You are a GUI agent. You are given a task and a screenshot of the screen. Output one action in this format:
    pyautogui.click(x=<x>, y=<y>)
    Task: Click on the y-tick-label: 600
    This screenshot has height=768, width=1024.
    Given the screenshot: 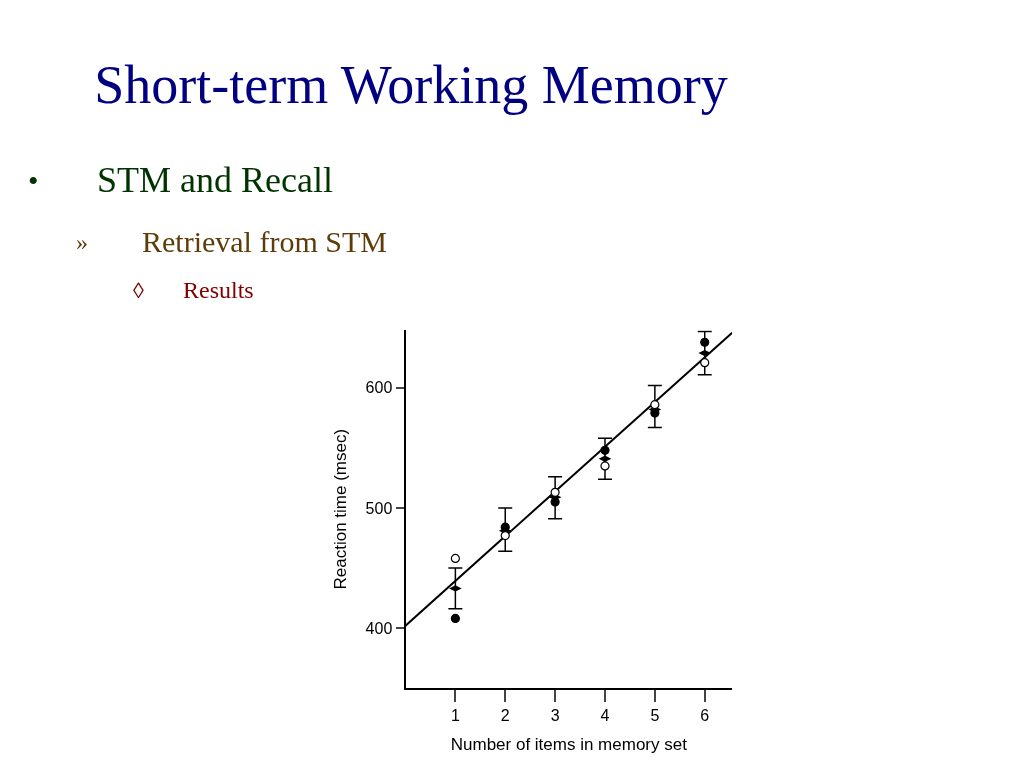 What is the action you would take?
    pyautogui.click(x=379, y=388)
    